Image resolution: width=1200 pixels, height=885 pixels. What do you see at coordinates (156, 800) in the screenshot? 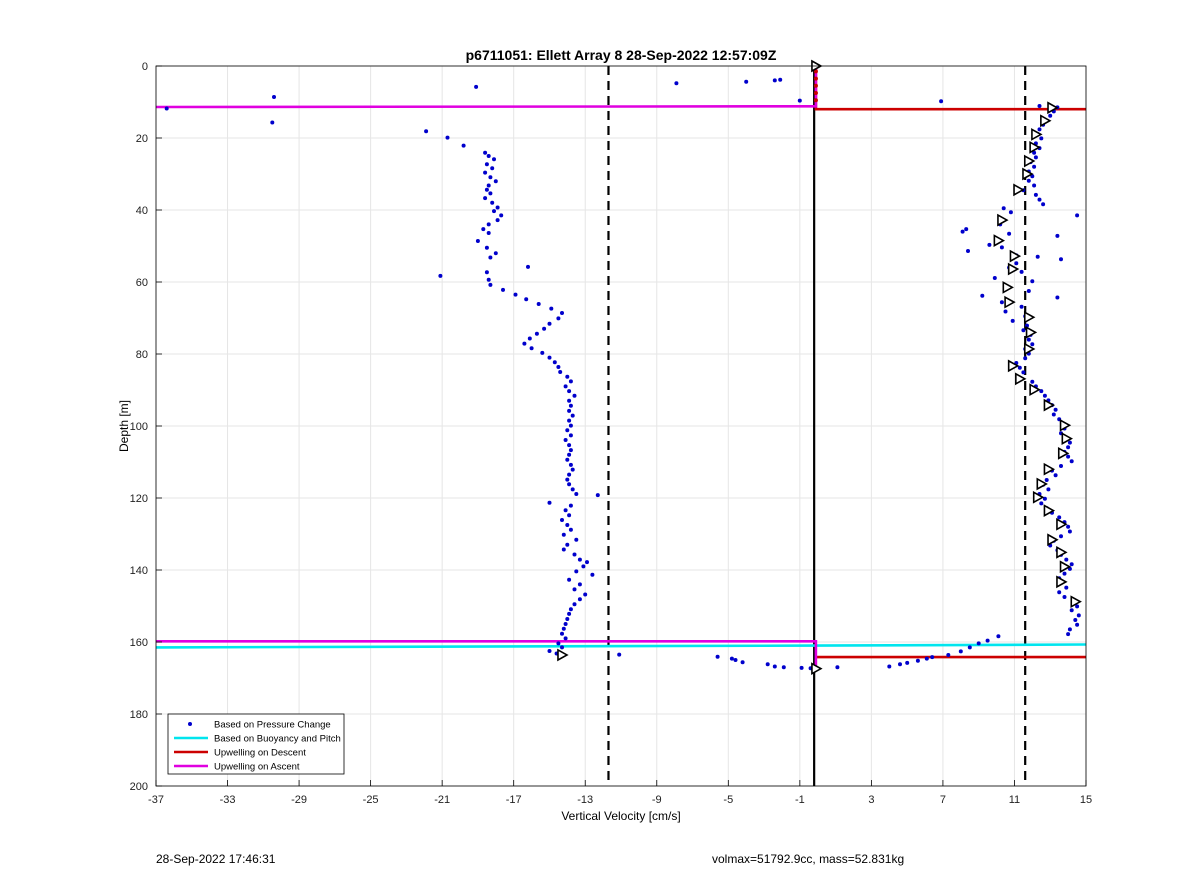
I see `x-tick-label: -37` at bounding box center [156, 800].